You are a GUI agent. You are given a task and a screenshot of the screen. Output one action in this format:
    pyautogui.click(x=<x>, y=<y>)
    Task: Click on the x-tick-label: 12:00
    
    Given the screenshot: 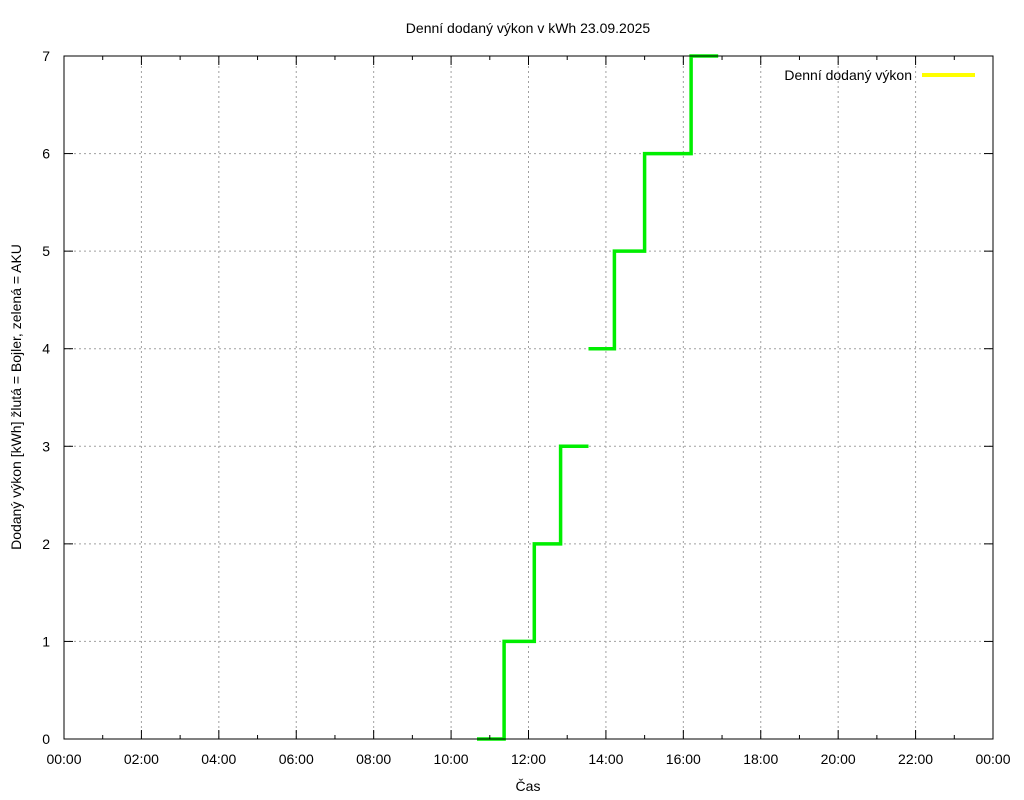 What is the action you would take?
    pyautogui.click(x=528, y=759)
    